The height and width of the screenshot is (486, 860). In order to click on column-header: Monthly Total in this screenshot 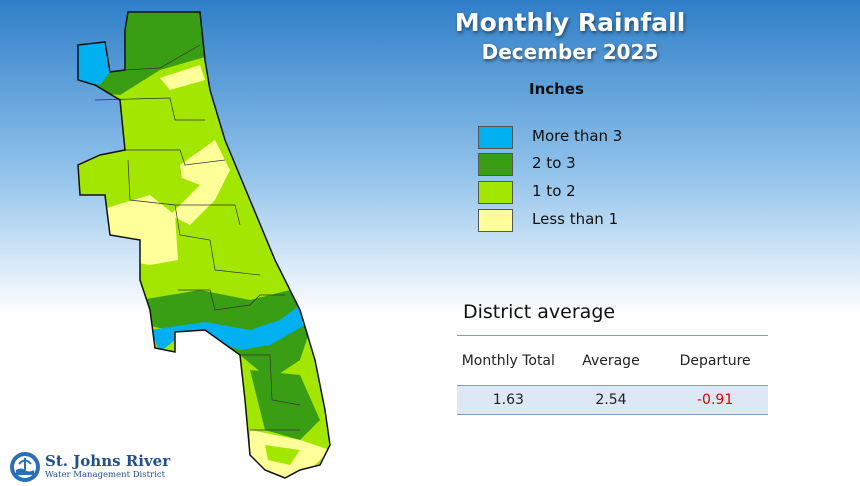, I will do `click(508, 360)`.